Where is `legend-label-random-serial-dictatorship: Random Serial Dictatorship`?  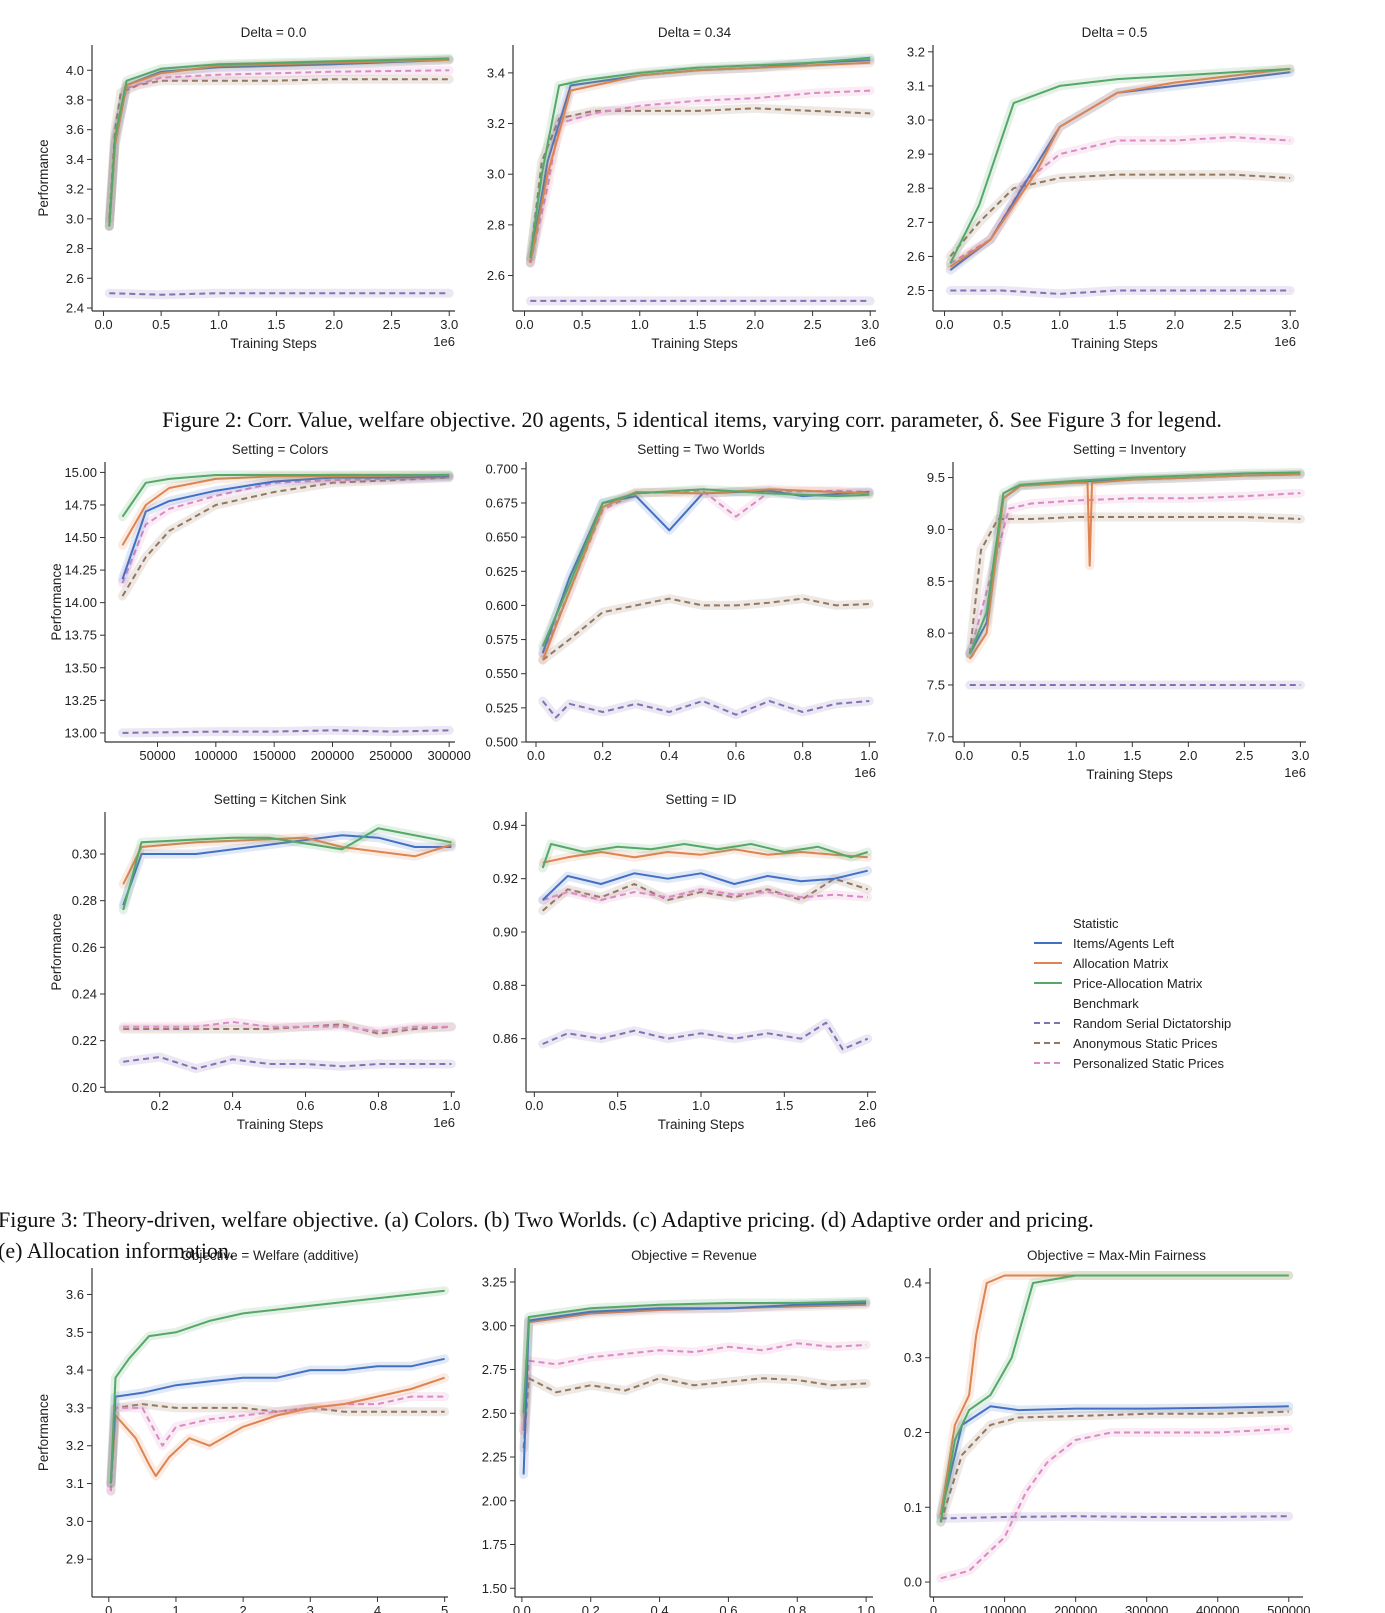 legend-label-random-serial-dictatorship: Random Serial Dictatorship is located at coordinates (1152, 1023).